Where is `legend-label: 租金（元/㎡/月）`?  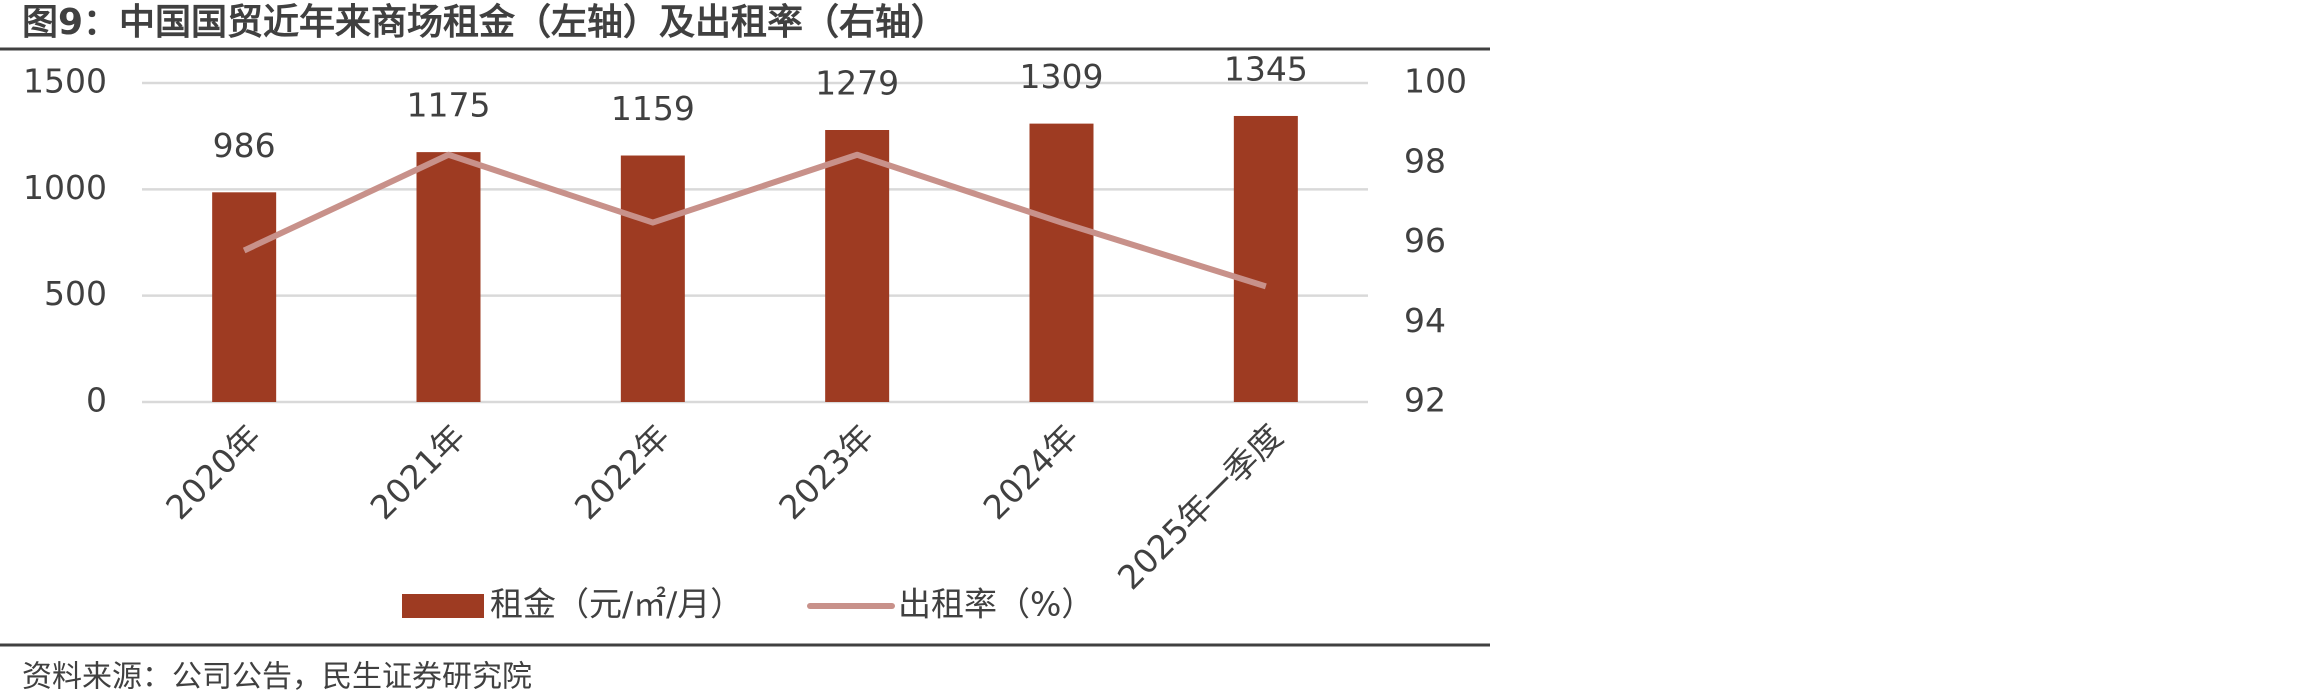
legend-label: 租金（元/㎡/月） is located at coordinates (616, 604).